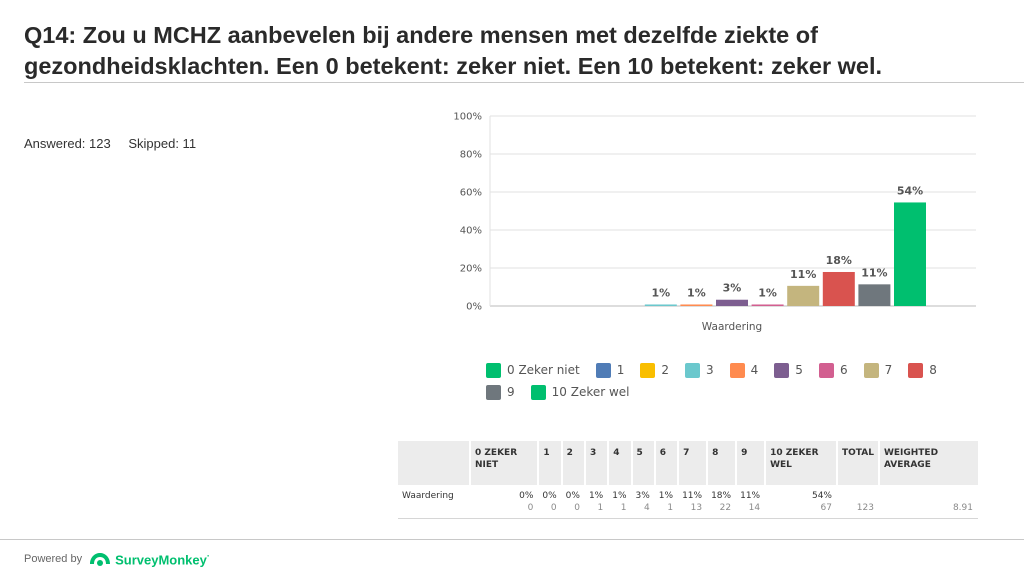 The image size is (1024, 576). Describe the element at coordinates (927, 463) in the screenshot. I see `column-header: WEIGHTED AVERAGE` at that location.